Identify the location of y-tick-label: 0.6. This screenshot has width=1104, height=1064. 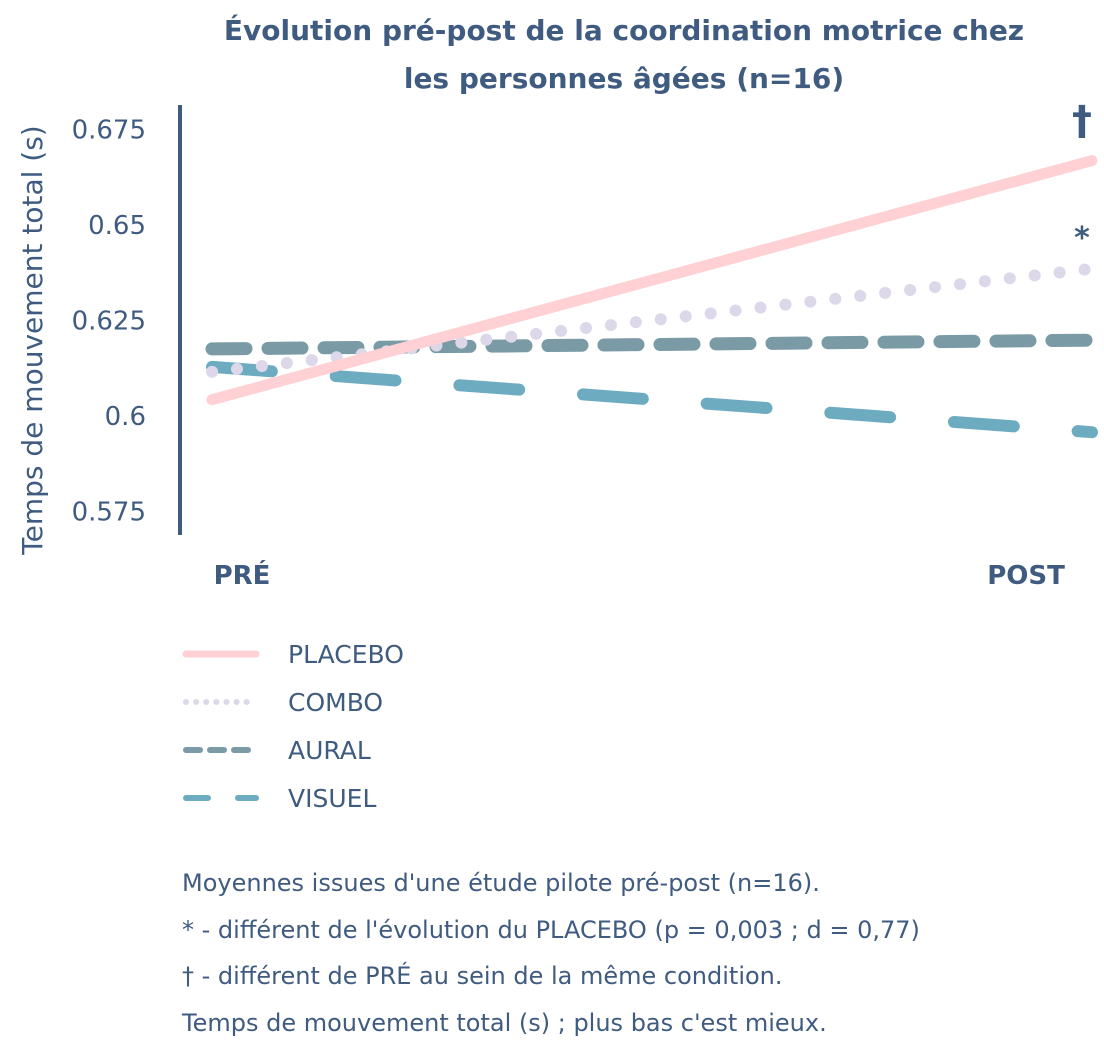
(125, 417).